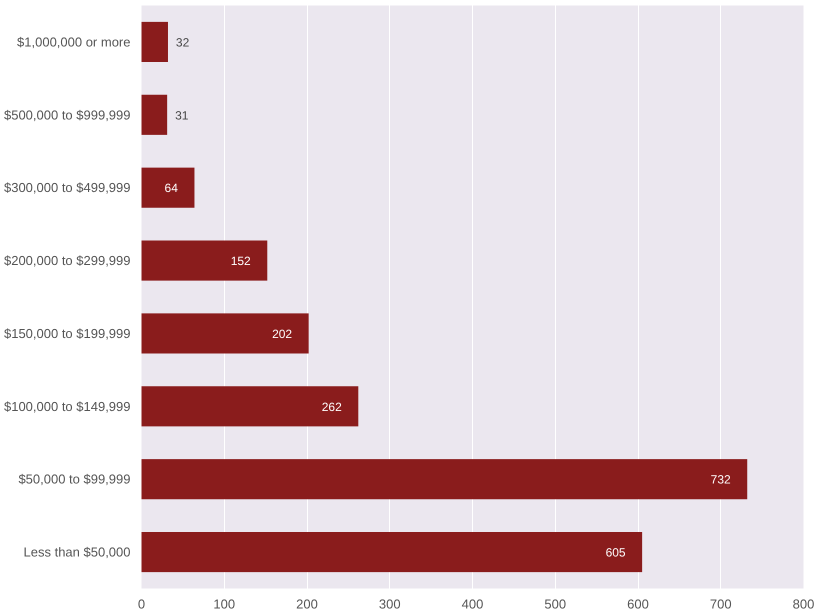 The image size is (833, 611). What do you see at coordinates (389, 603) in the screenshot?
I see `x-tick-label: 300` at bounding box center [389, 603].